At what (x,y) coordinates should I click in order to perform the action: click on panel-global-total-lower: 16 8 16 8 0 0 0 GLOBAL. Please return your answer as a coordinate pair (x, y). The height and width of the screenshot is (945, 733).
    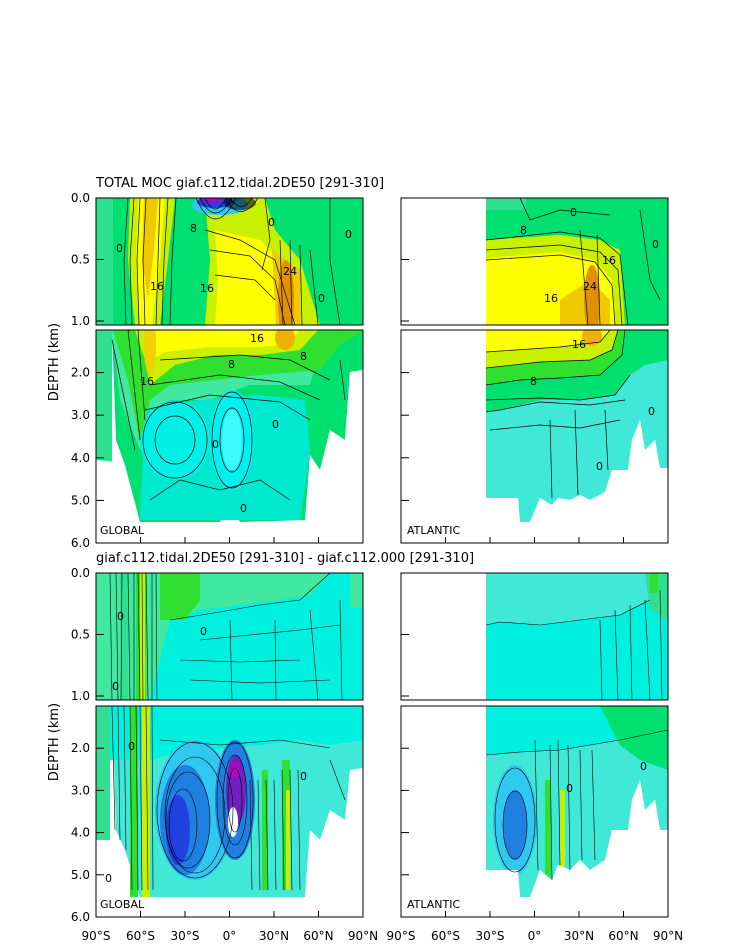
    Looking at the image, I should click on (229, 436).